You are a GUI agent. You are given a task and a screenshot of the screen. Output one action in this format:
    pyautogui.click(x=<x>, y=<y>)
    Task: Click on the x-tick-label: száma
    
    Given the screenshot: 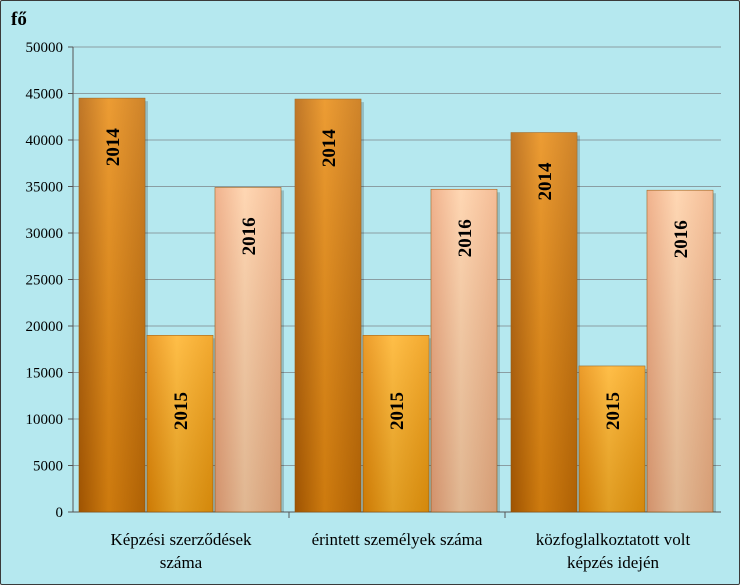 What is the action you would take?
    pyautogui.click(x=181, y=562)
    